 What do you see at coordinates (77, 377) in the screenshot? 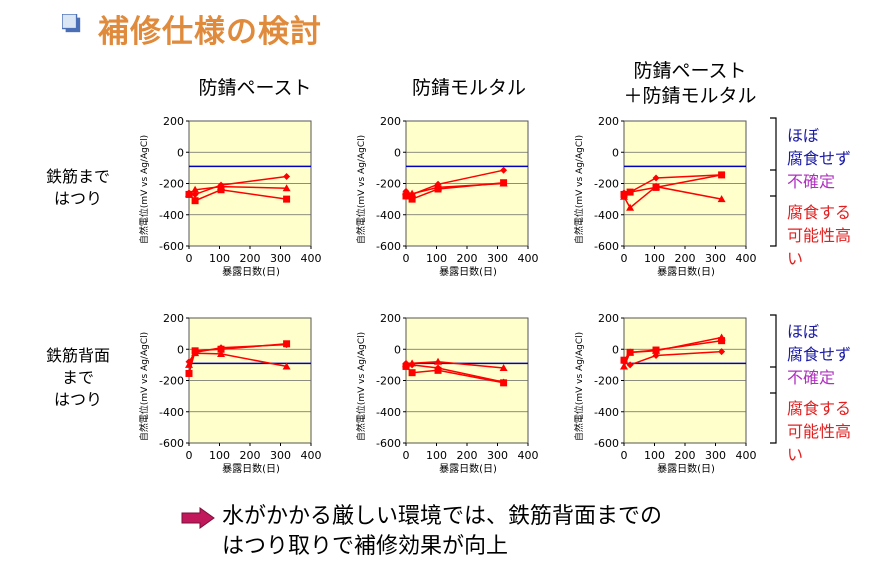
I see `row-header-line: まで` at bounding box center [77, 377].